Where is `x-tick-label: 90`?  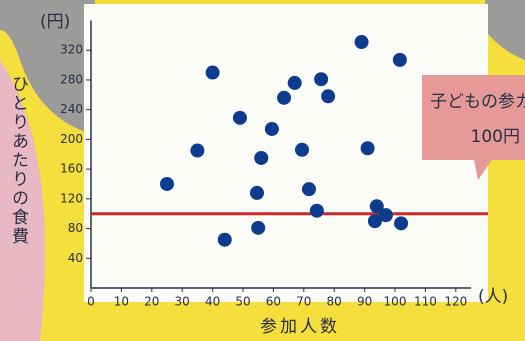 x-tick-label: 90 is located at coordinates (364, 302).